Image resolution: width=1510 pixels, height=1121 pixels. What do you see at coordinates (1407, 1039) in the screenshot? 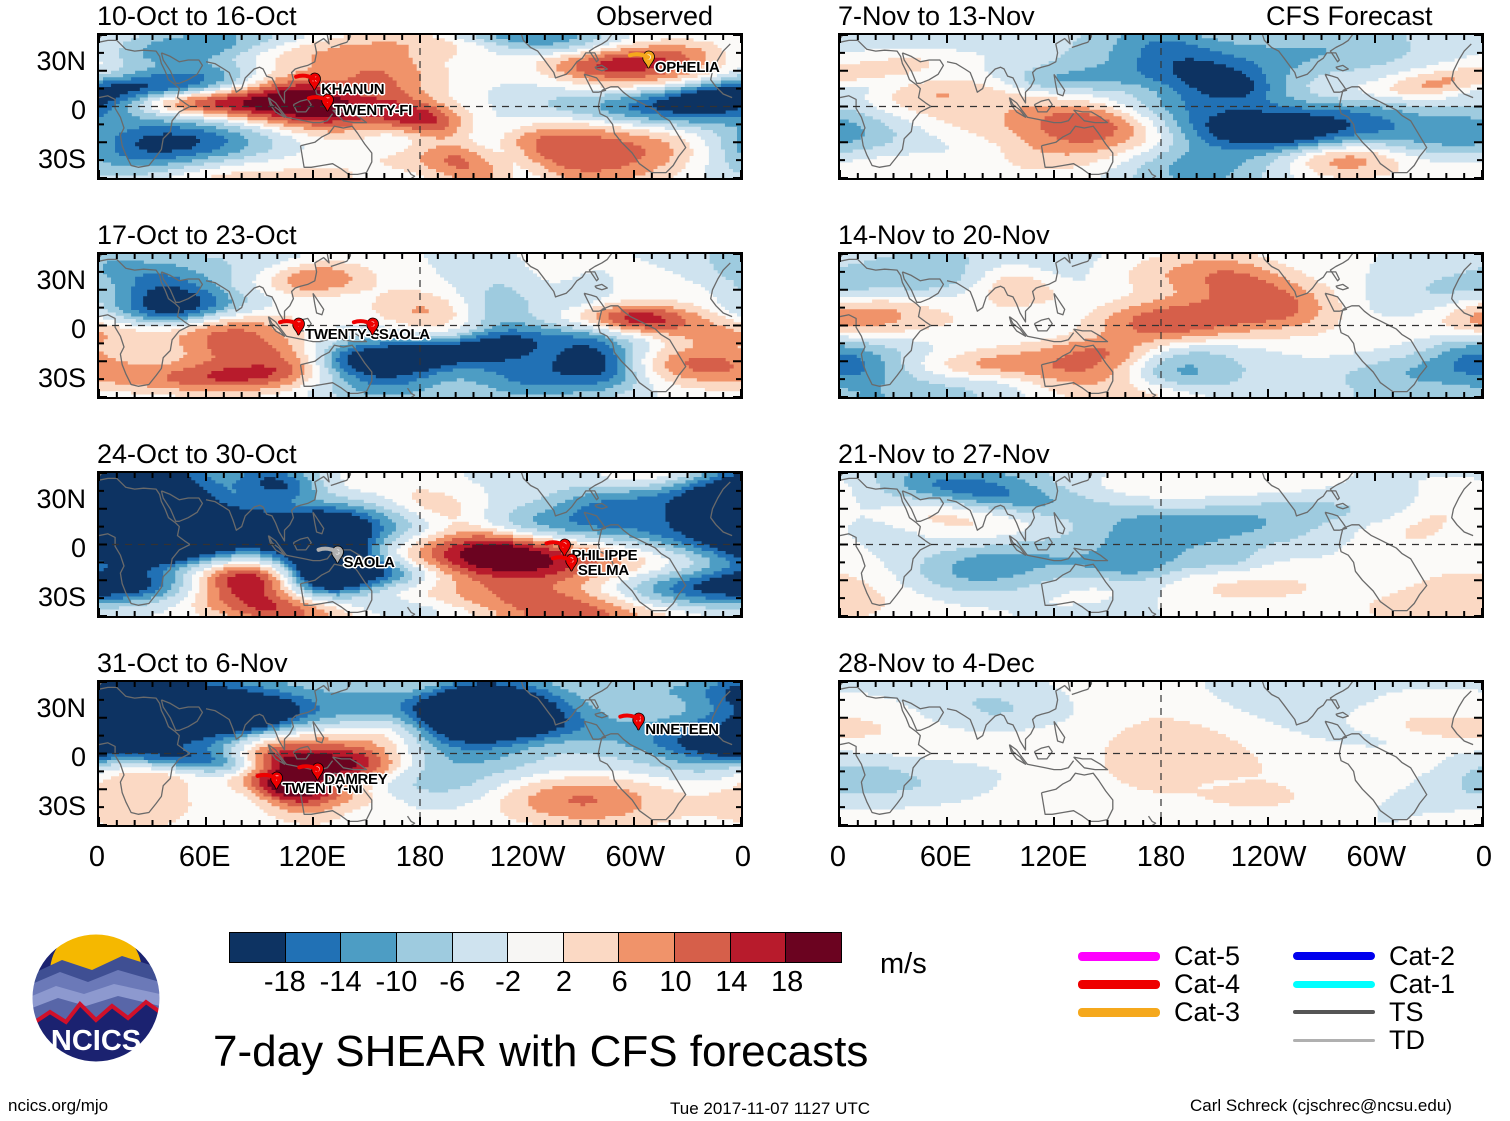
I see `legend-label-td: TD` at bounding box center [1407, 1039].